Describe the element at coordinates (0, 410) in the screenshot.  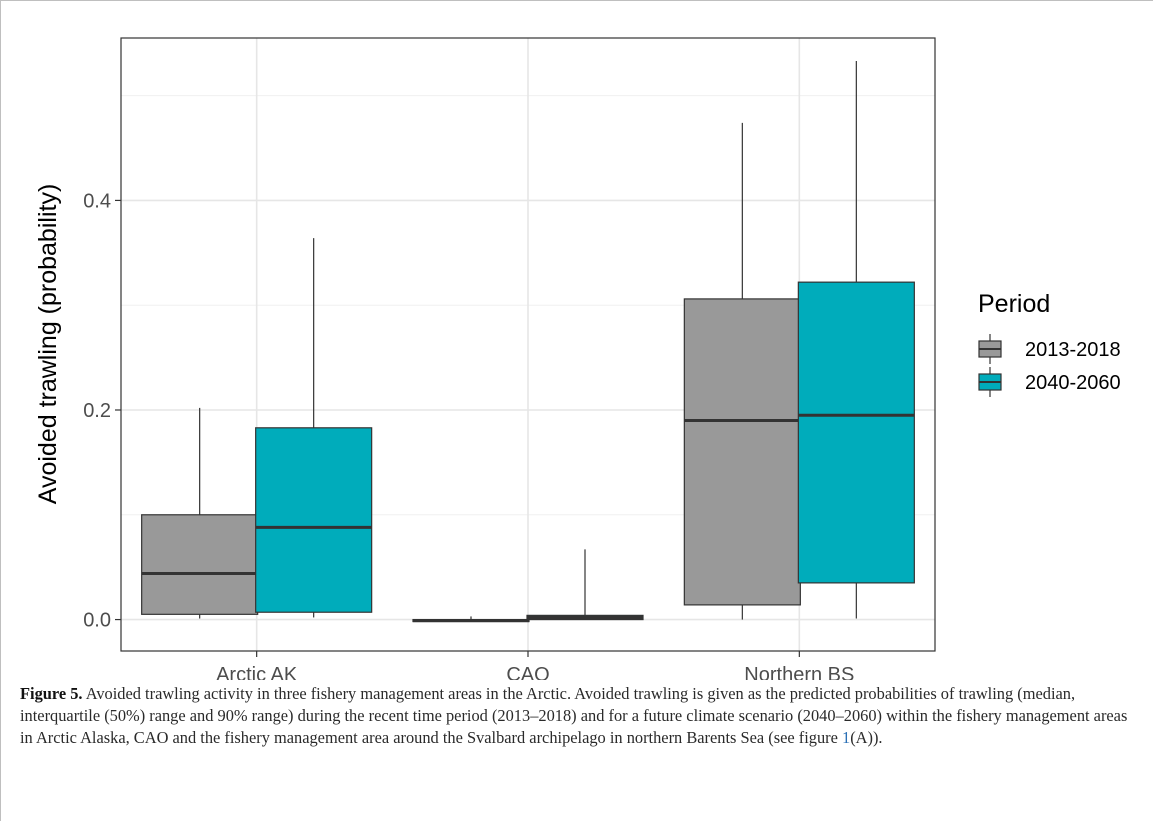
I see `frame-left-border` at that location.